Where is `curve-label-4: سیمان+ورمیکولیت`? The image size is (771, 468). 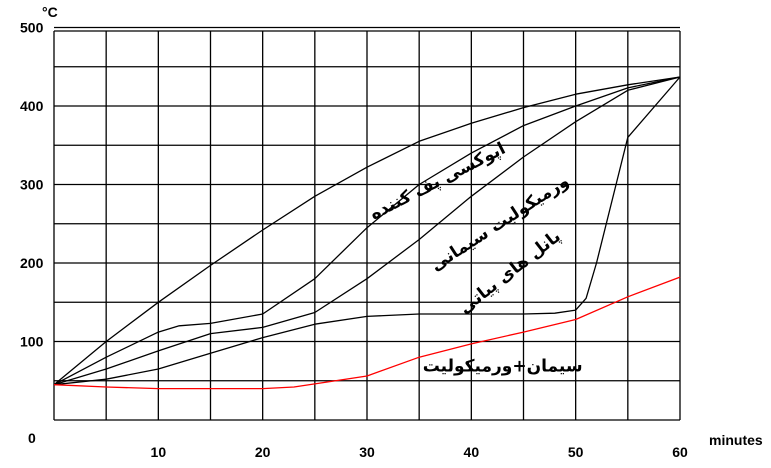
curve-label-4: سیمان+ورمیکولیت is located at coordinates (503, 366).